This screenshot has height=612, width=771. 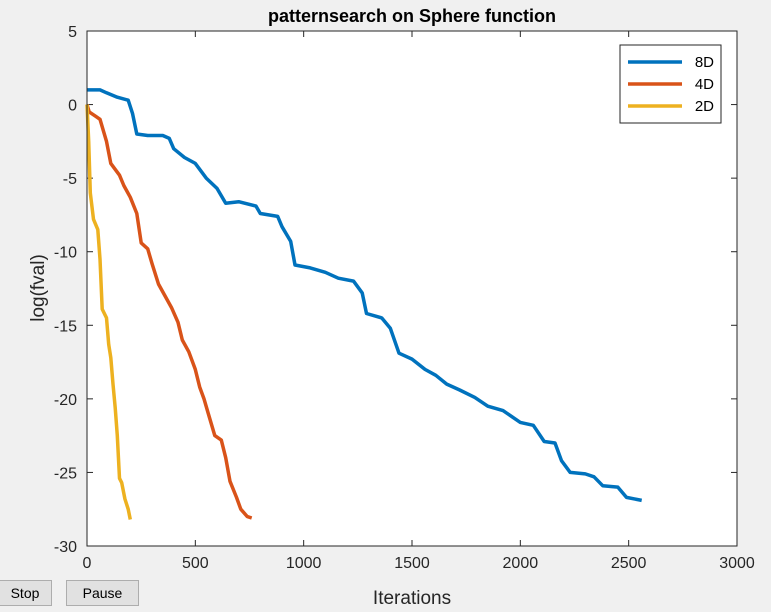 What do you see at coordinates (72, 106) in the screenshot?
I see `y-tick-label: 0` at bounding box center [72, 106].